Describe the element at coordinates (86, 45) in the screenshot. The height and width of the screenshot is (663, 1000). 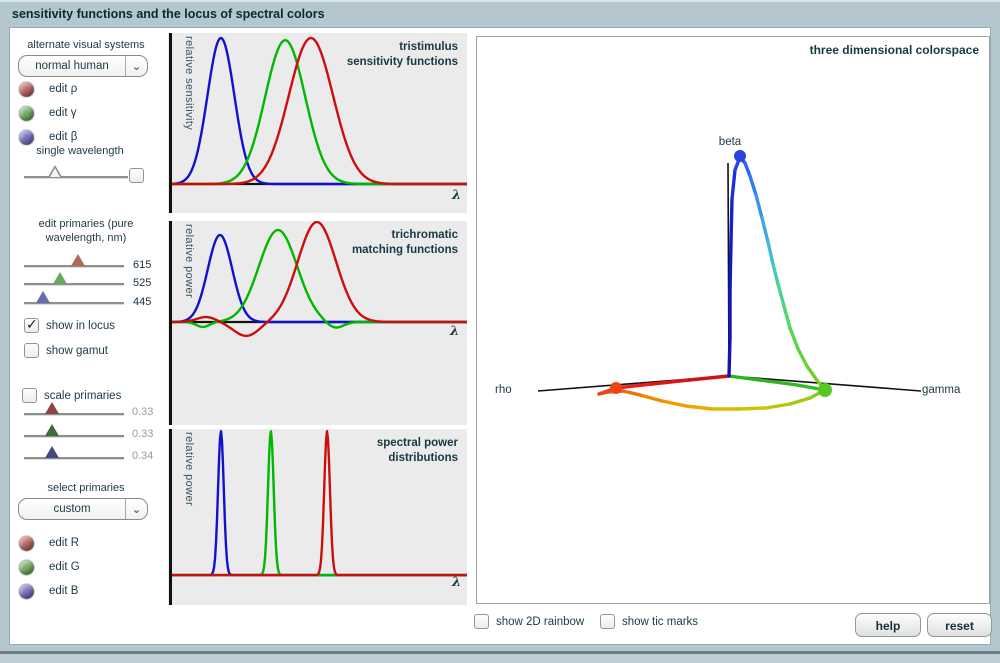
I see `alternate-visual-systems-label: alternate visual systems` at that location.